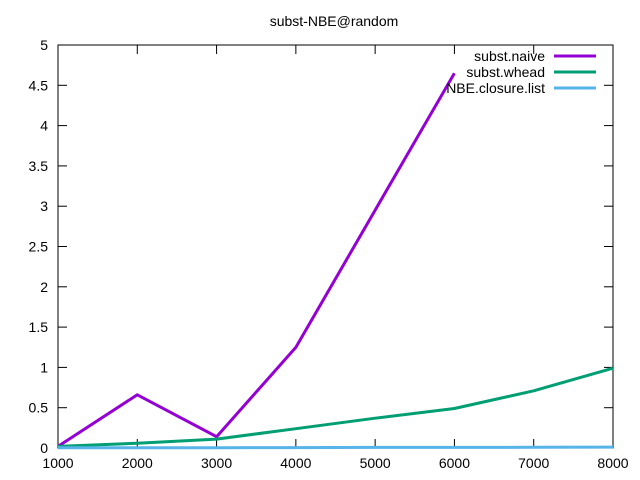 This screenshot has height=480, width=640. Describe the element at coordinates (336, 447) in the screenshot. I see `series-line-NBE-closure-list` at that location.